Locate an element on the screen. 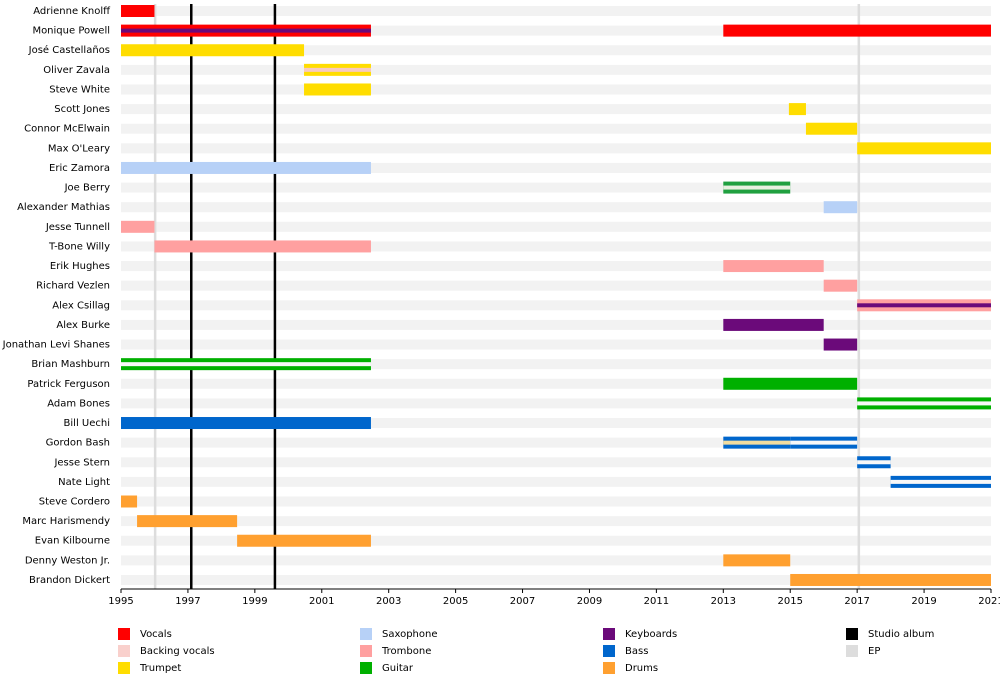  legend-label: Trumpet is located at coordinates (160, 668).